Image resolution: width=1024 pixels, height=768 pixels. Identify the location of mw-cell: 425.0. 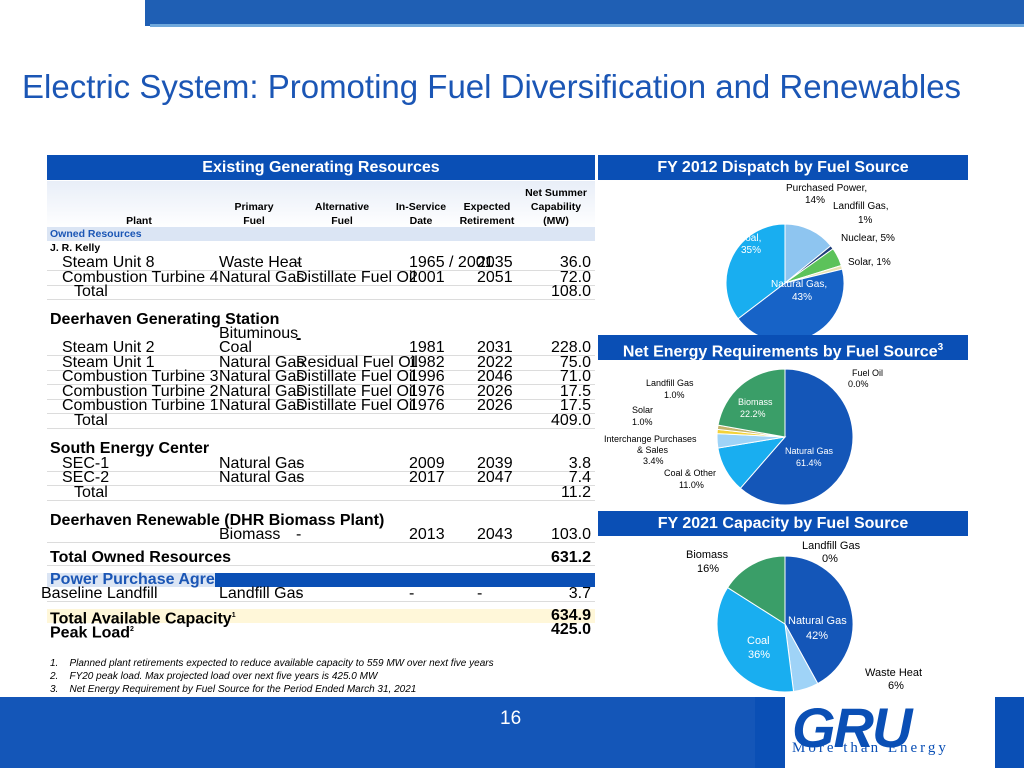
(570, 629).